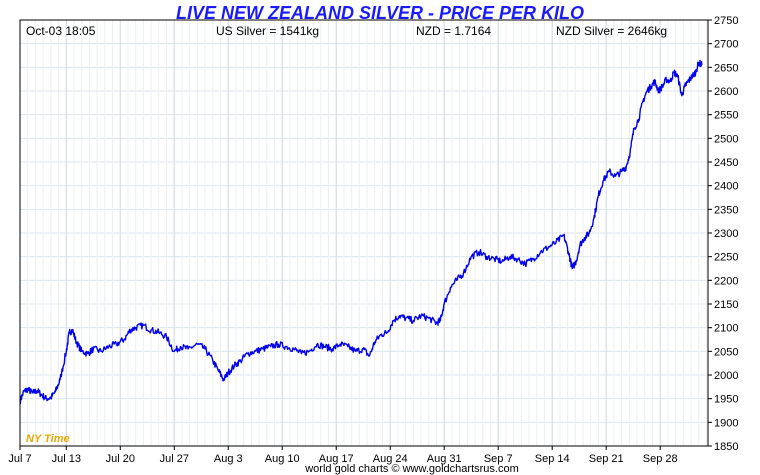 The width and height of the screenshot is (760, 475). What do you see at coordinates (552, 459) in the screenshot?
I see `x-tick-label: Sep 14` at bounding box center [552, 459].